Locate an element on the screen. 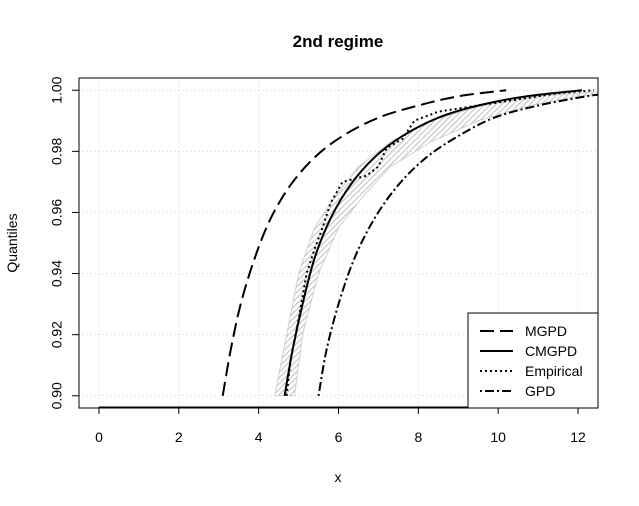  x-tick-label: 8 is located at coordinates (418, 437).